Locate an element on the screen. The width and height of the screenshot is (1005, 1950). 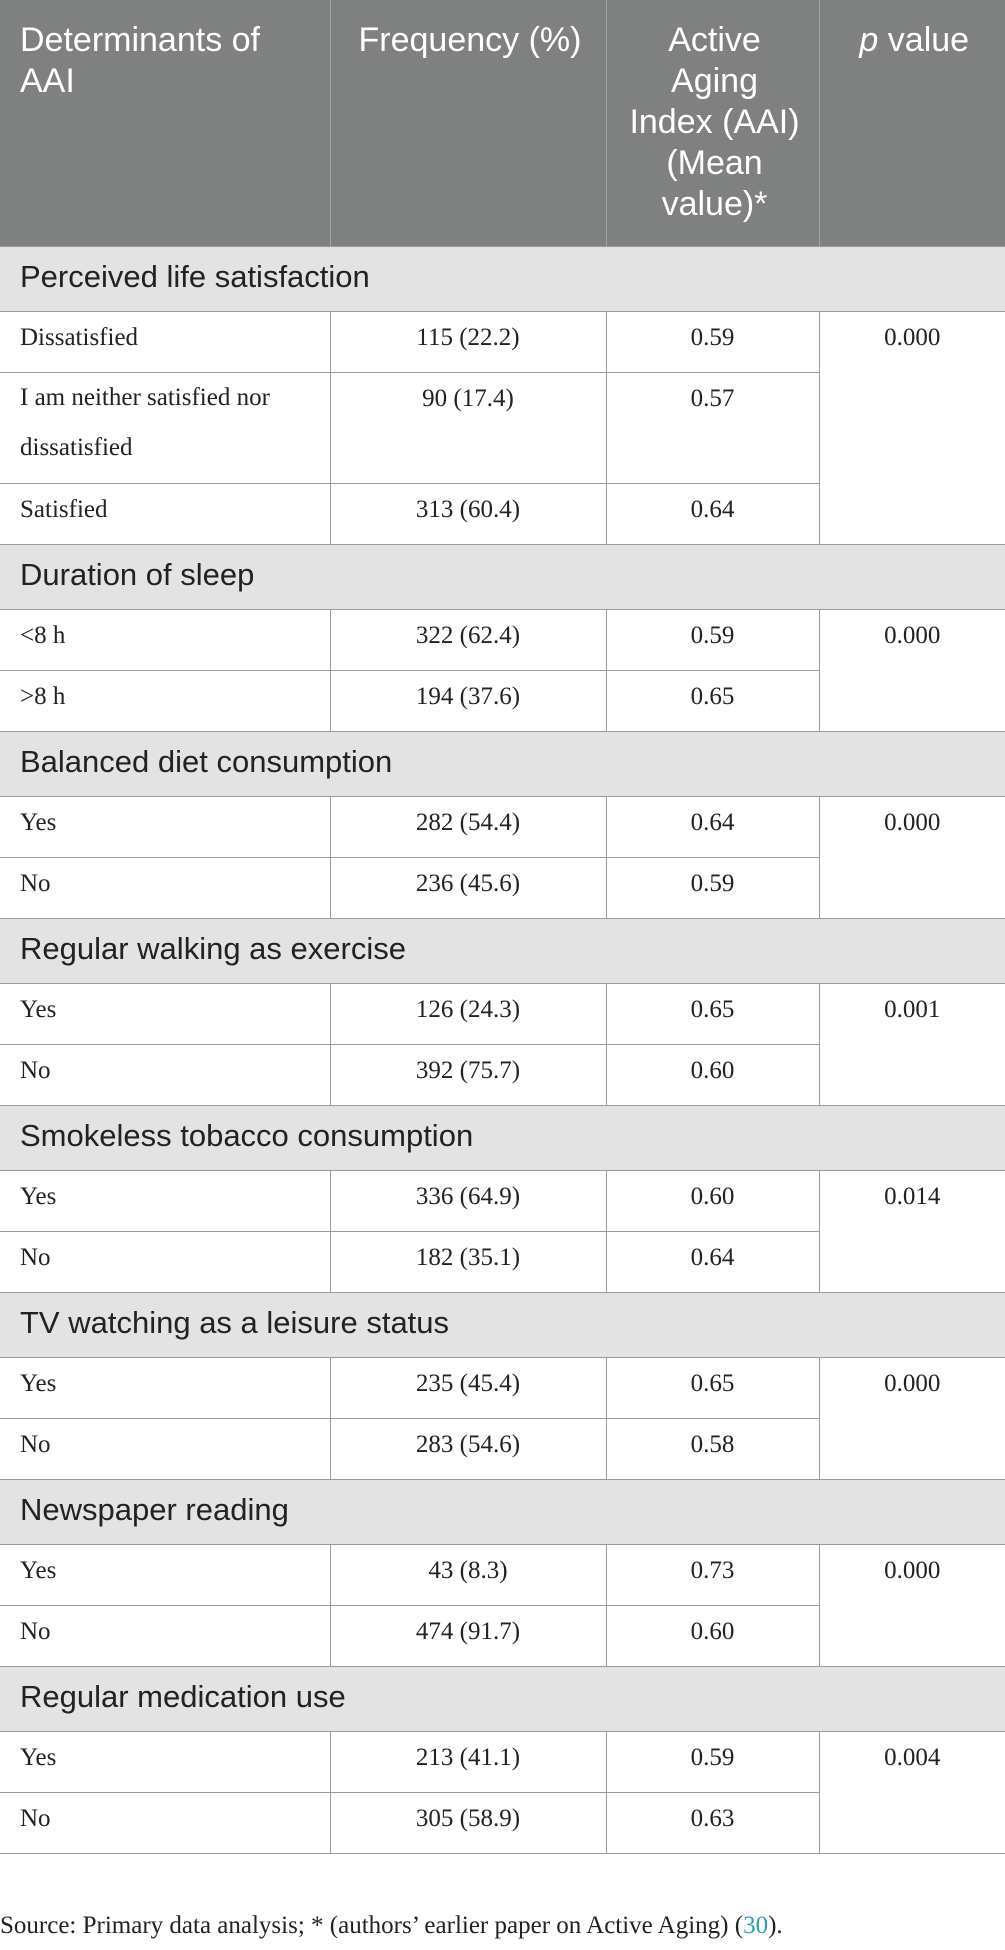
frequency-cell: 474 (91.7) is located at coordinates (468, 1635).